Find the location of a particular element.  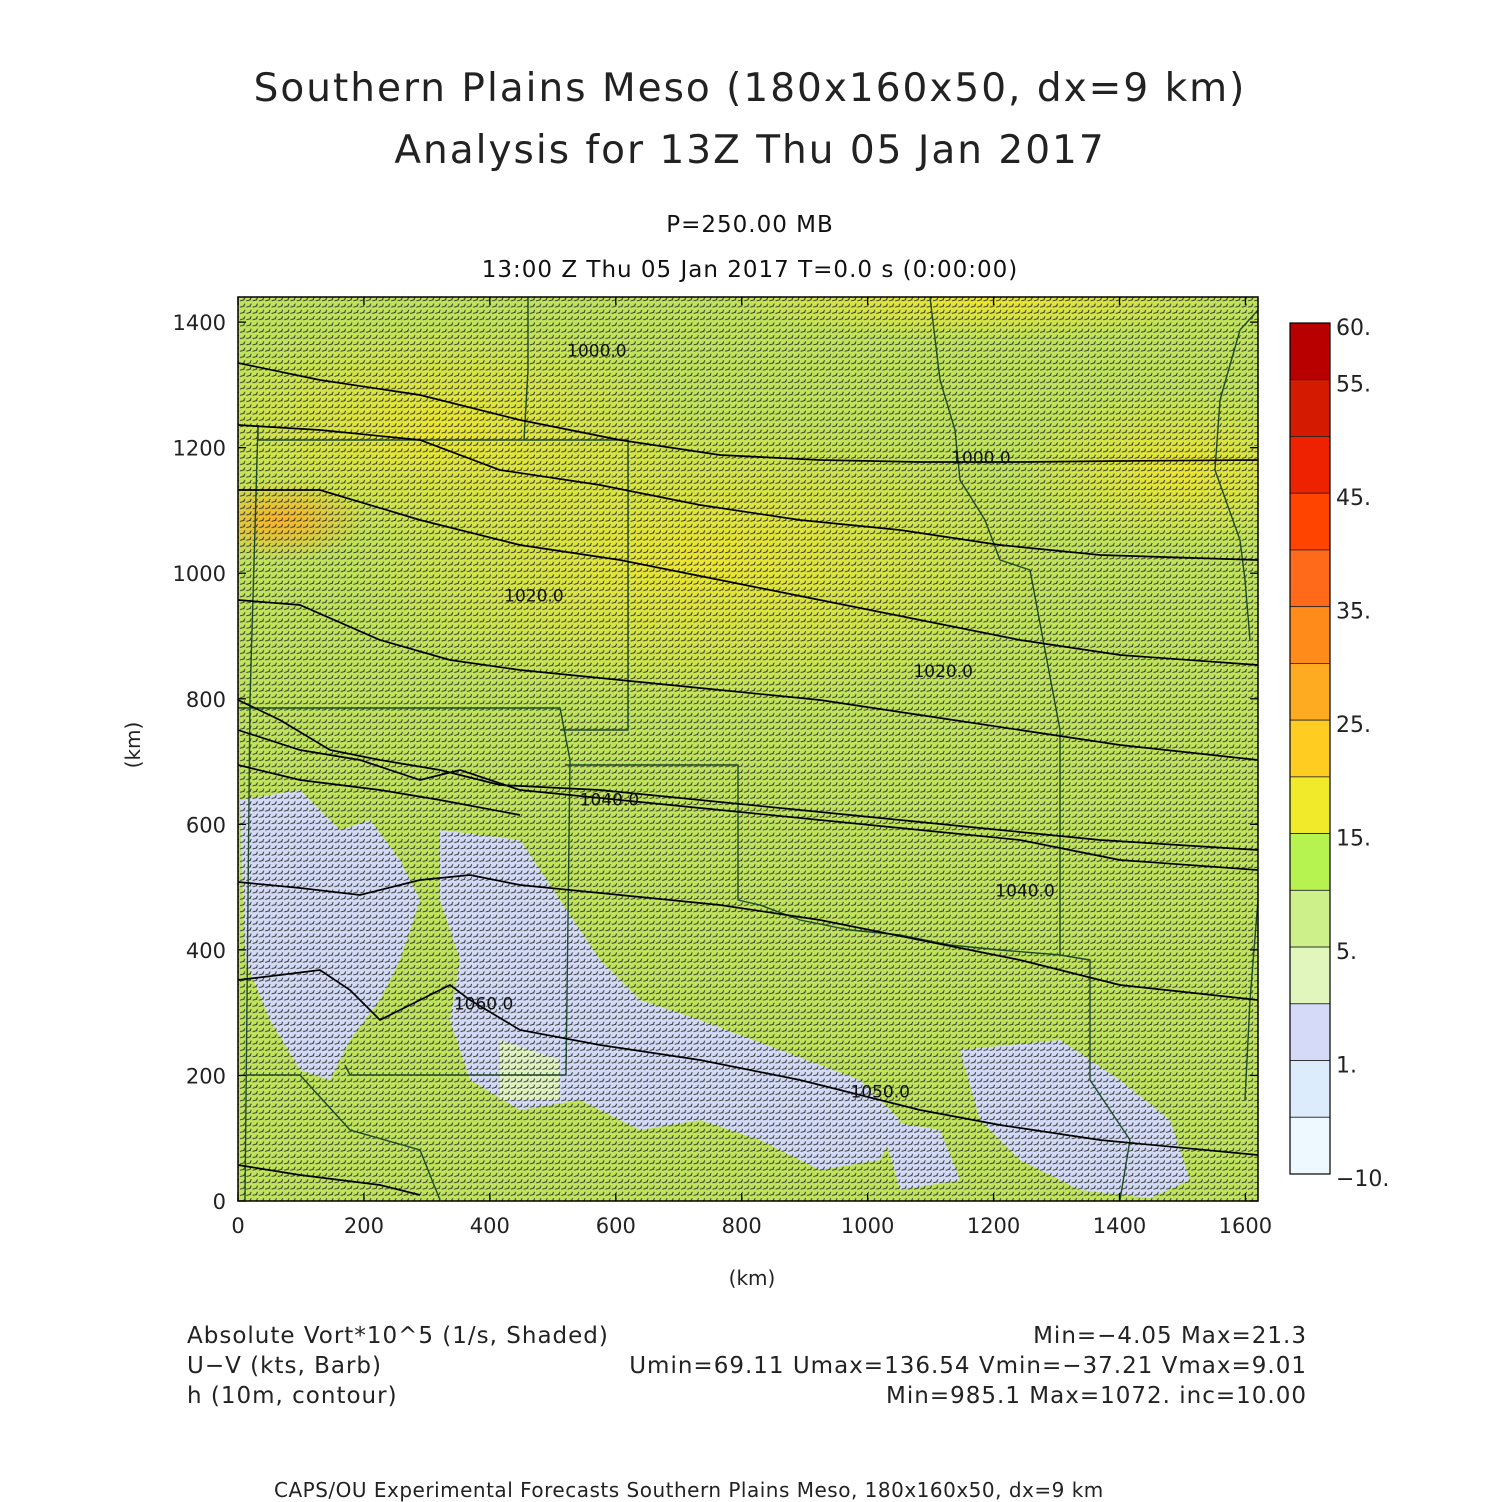

x-tick-label: 1400 is located at coordinates (1119, 1226).